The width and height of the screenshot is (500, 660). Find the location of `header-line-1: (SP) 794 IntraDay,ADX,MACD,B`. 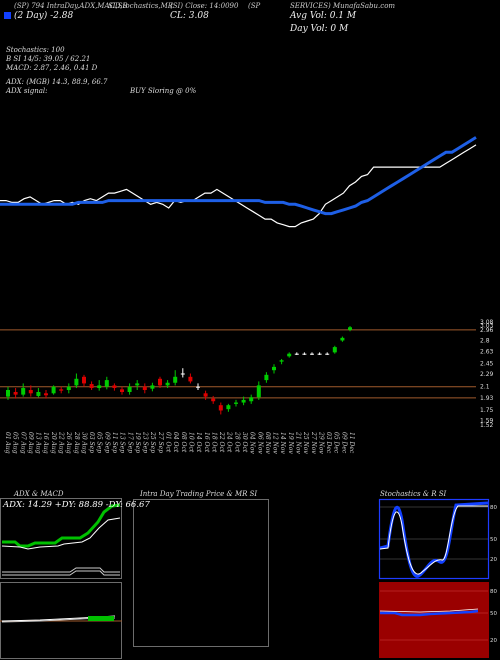

header-line-1: (SP) 794 IntraDay,ADX,MACD,B is located at coordinates (71, 6).